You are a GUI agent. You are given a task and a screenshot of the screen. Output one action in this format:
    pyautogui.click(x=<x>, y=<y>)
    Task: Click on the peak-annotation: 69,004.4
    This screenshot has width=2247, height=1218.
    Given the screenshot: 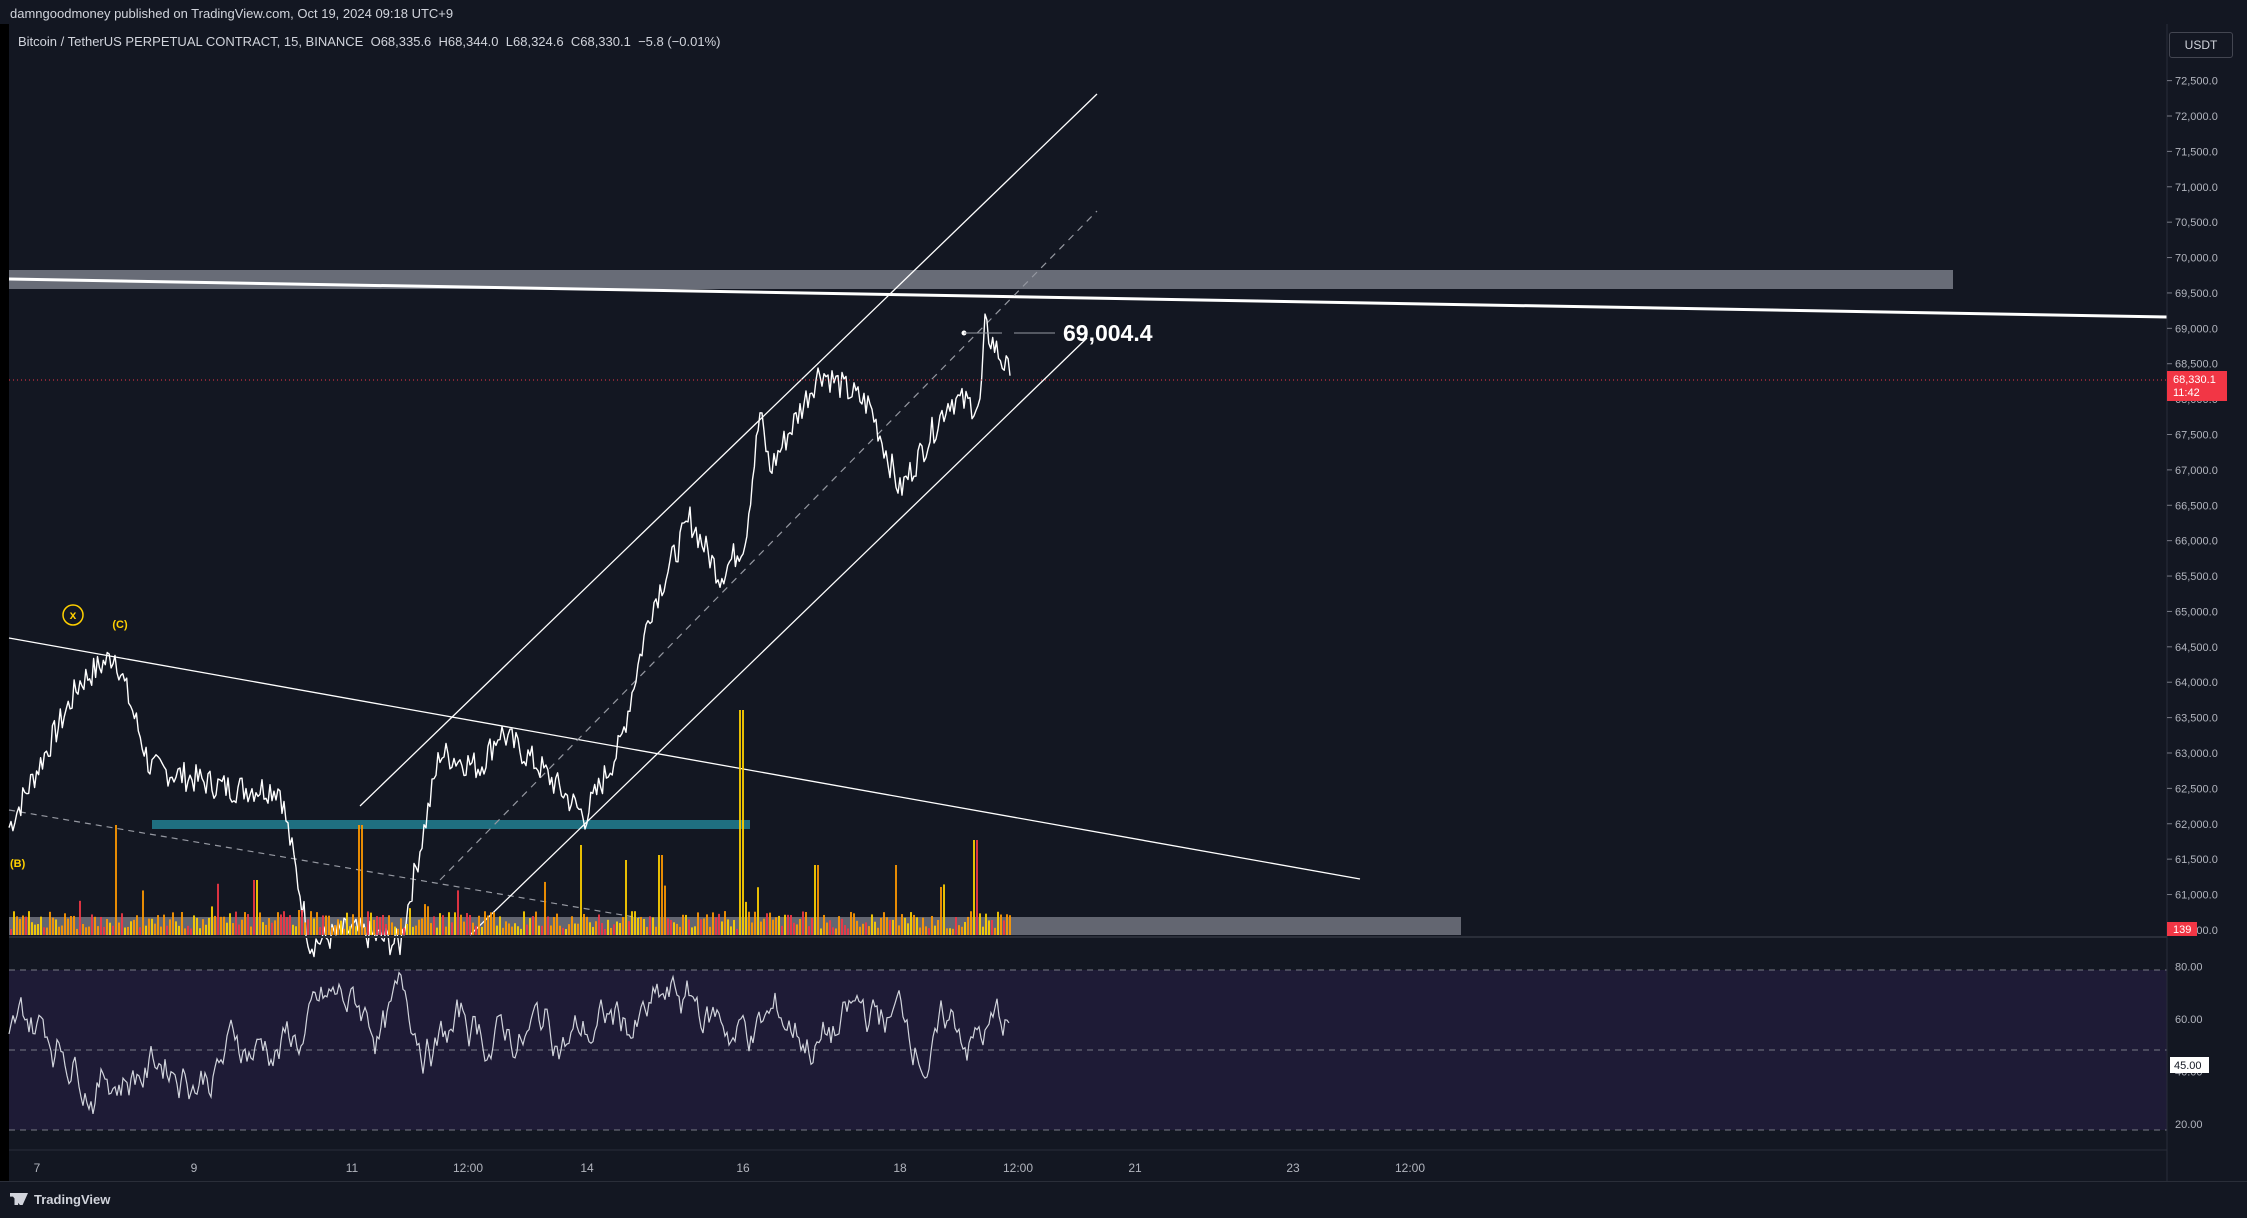 What is the action you would take?
    pyautogui.click(x=1057, y=333)
    